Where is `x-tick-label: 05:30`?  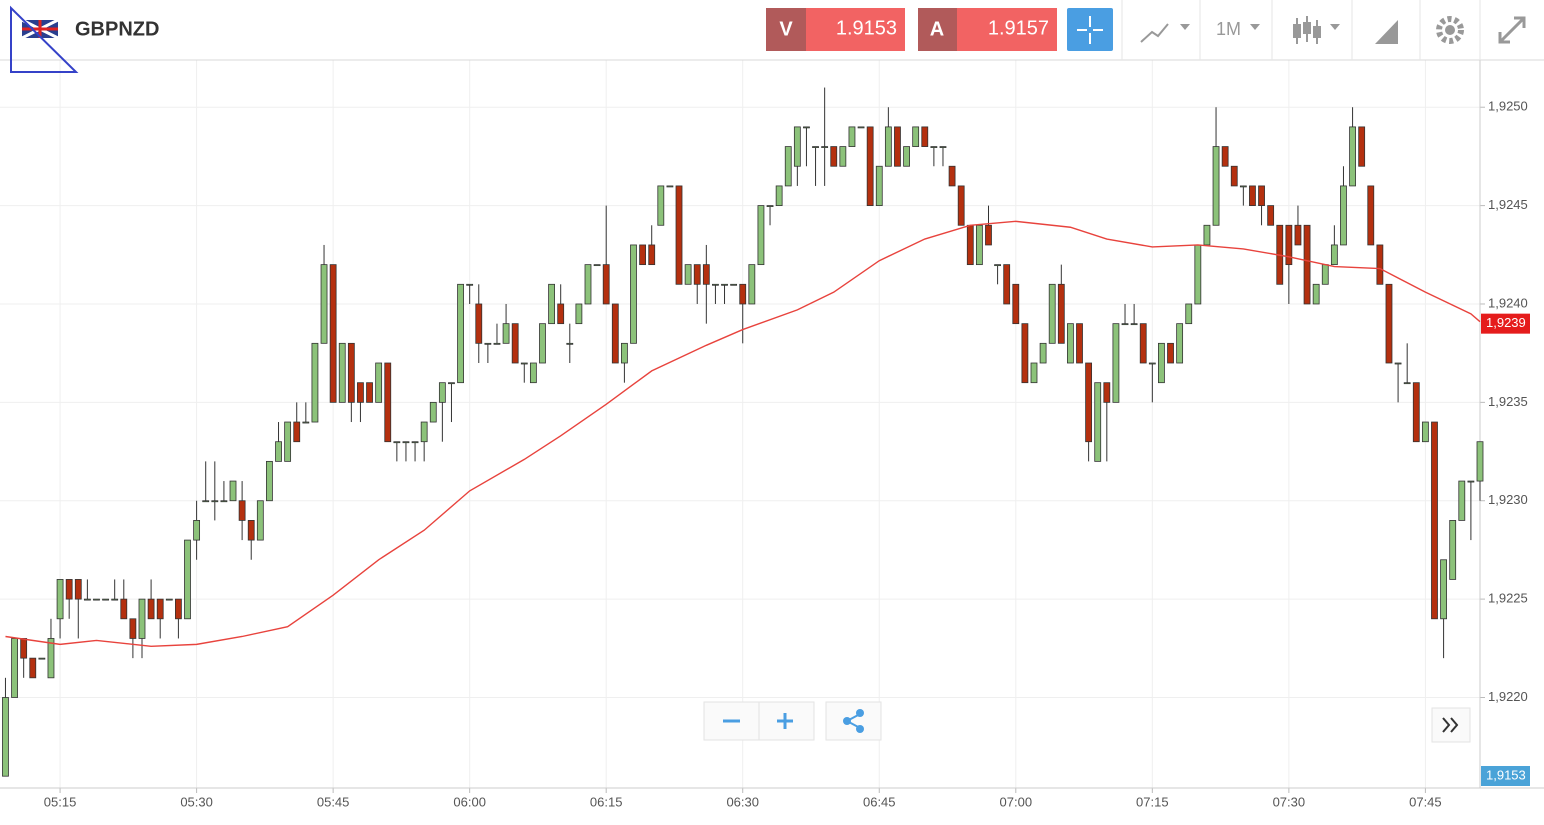
x-tick-label: 05:30 is located at coordinates (196, 801).